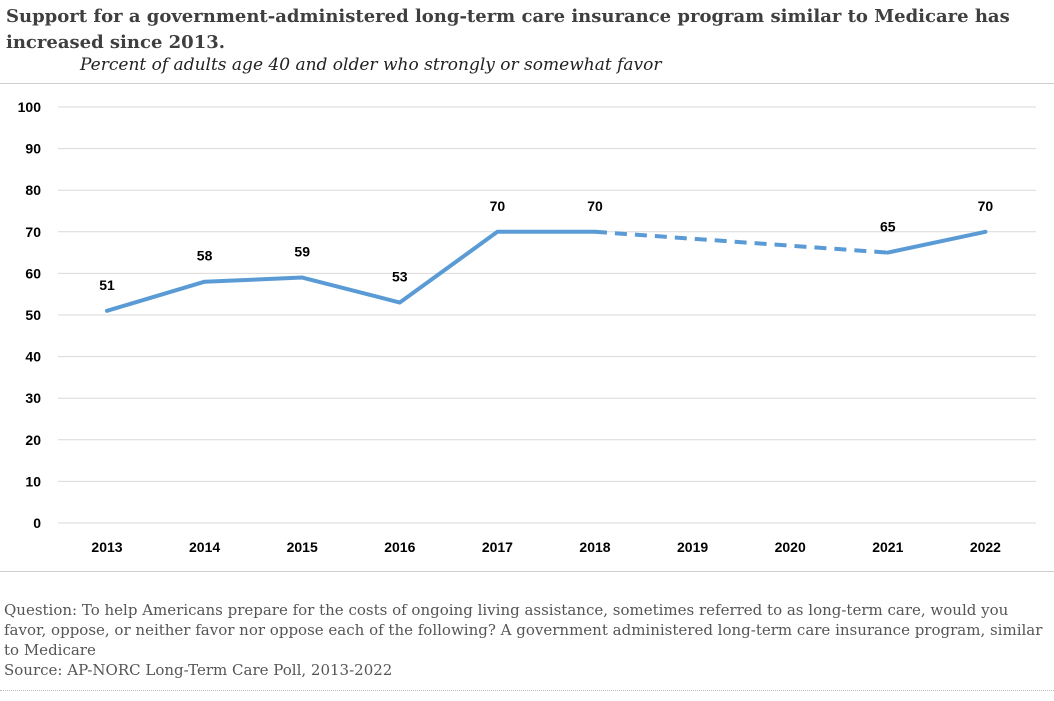 The image size is (1054, 701). What do you see at coordinates (595, 206) in the screenshot?
I see `data-label-2018: 70` at bounding box center [595, 206].